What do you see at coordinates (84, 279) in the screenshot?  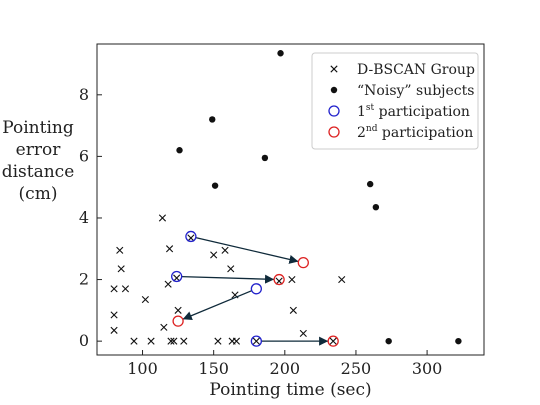 I see `y-tick-label: 2` at bounding box center [84, 279].